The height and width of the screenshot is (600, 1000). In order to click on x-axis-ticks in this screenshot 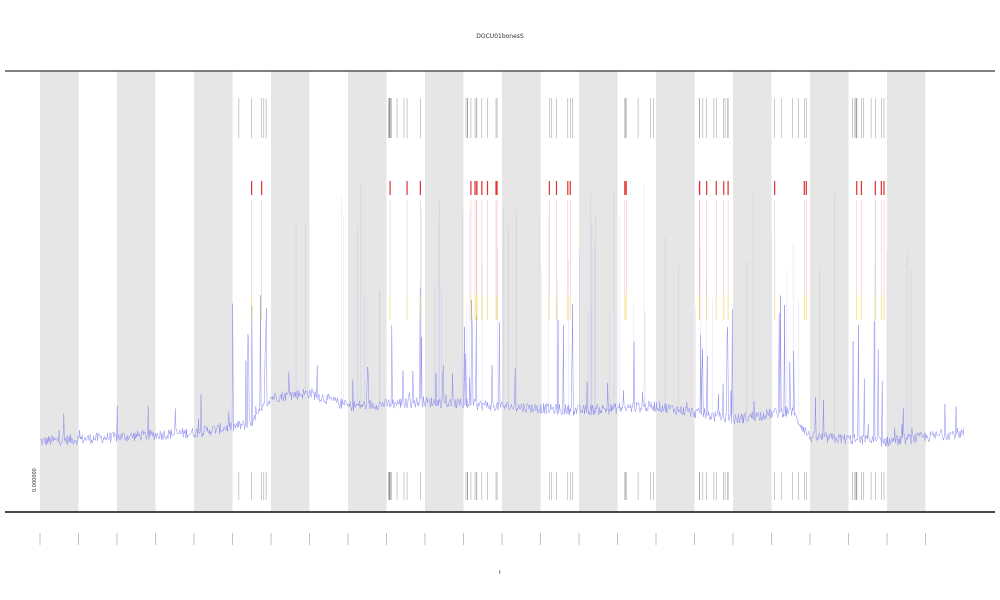, I will do `click(482, 539)`.